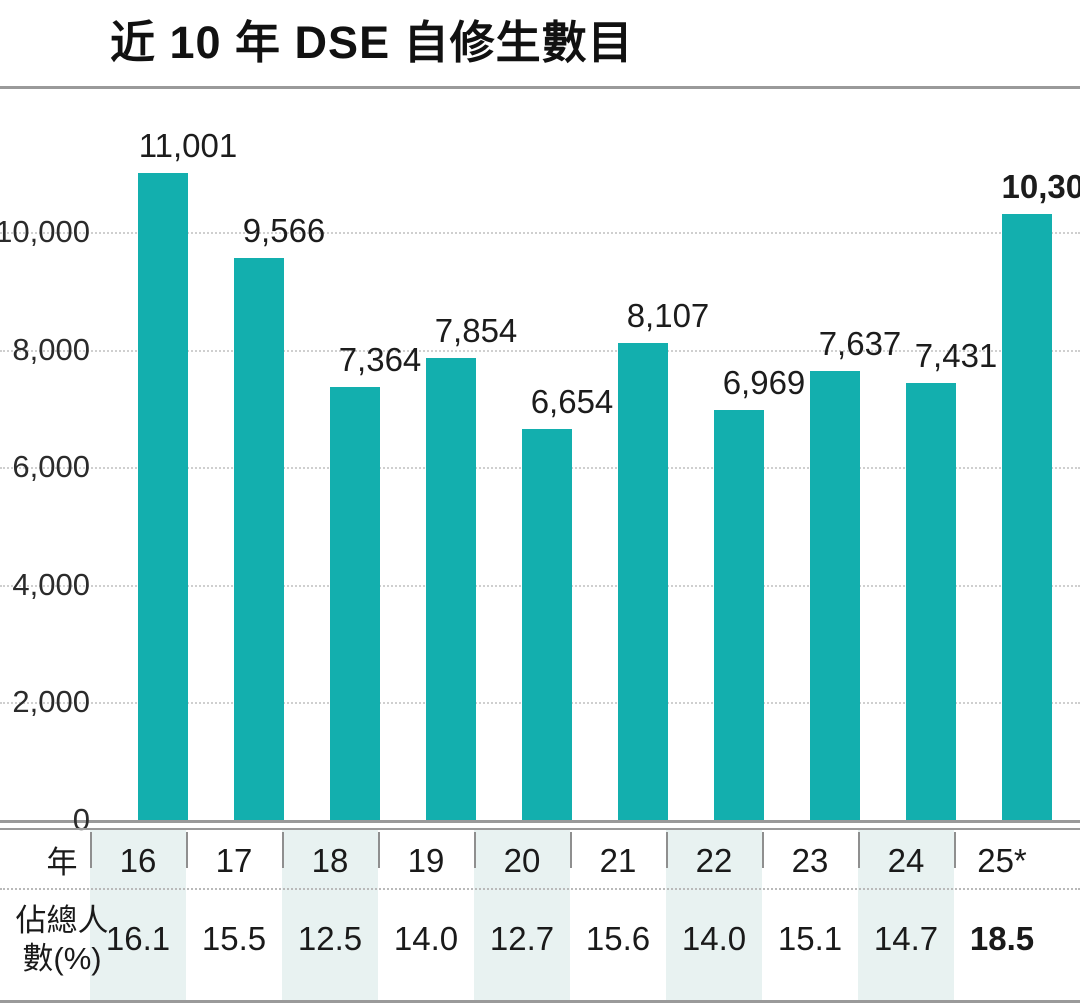  Describe the element at coordinates (51, 584) in the screenshot. I see `y-axis-tick-label: 4,000` at that location.